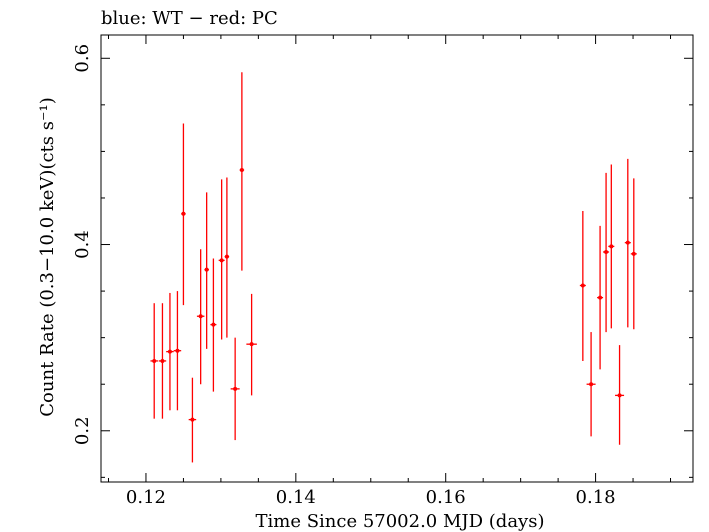 The image size is (709, 532). What do you see at coordinates (82, 58) in the screenshot?
I see `y-tick-label: 0.6` at bounding box center [82, 58].